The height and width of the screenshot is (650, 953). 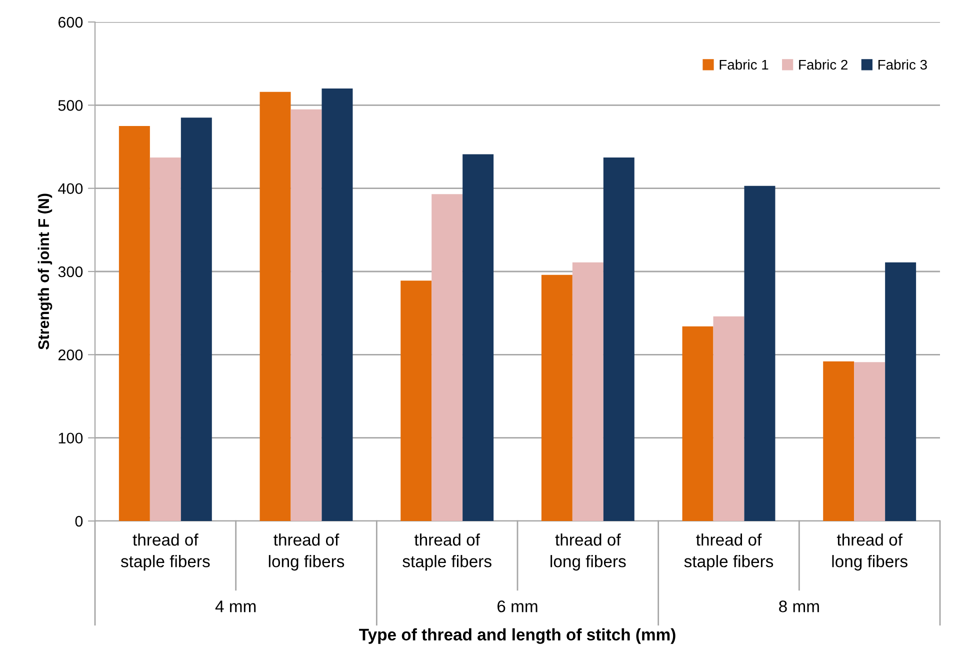 I want to click on y-axis-title: Strength of joint F (N), so click(x=45, y=272).